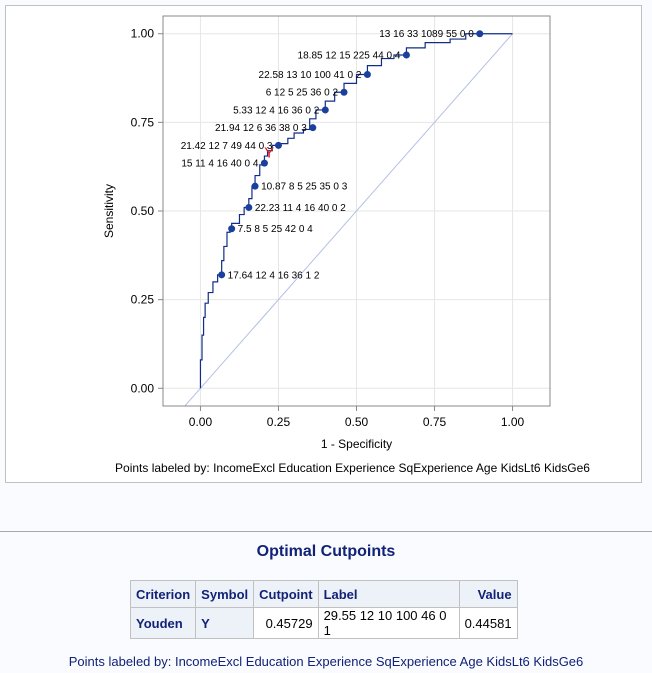 This screenshot has height=673, width=652. I want to click on point-label: 22.23 11 4 16 40 0 2, so click(300, 208).